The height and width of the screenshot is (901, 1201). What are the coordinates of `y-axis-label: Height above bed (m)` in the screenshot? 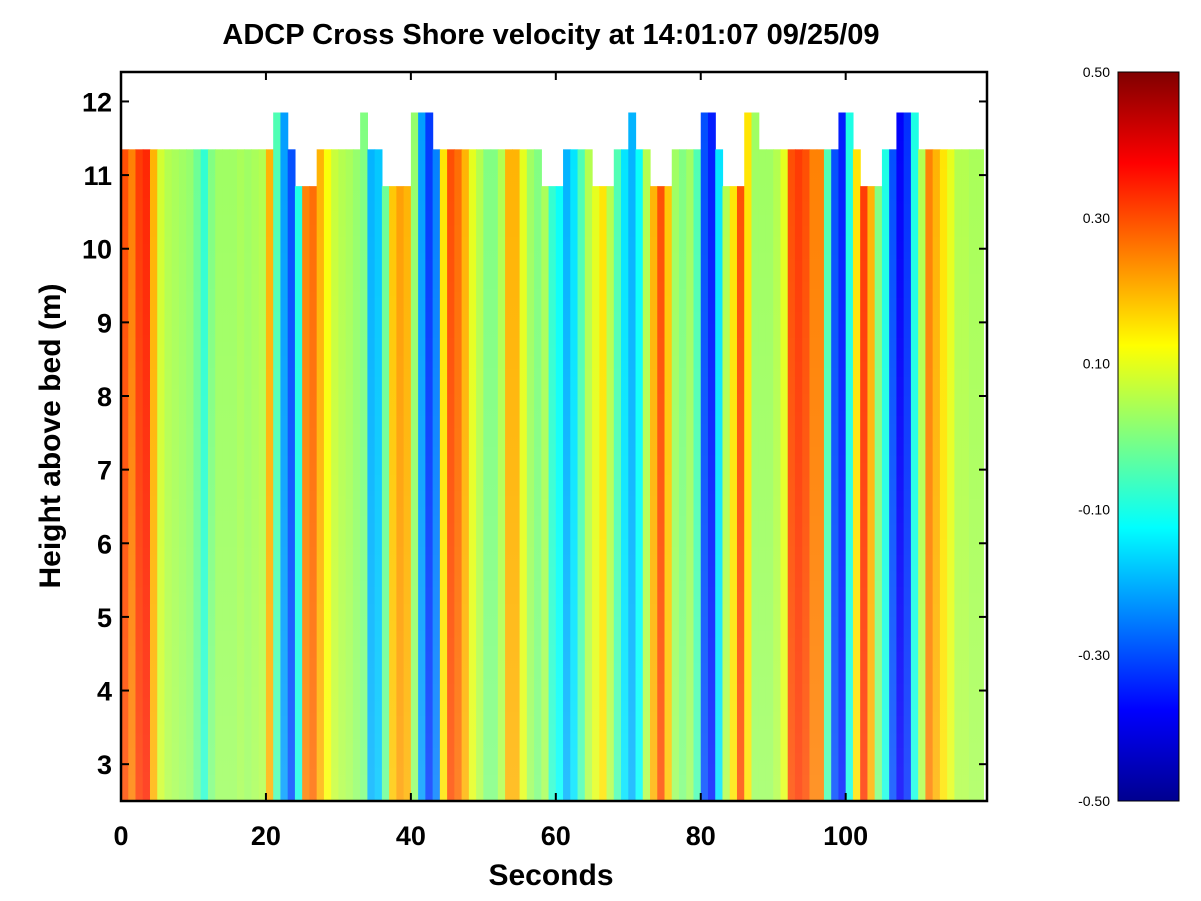 It's located at (50, 435).